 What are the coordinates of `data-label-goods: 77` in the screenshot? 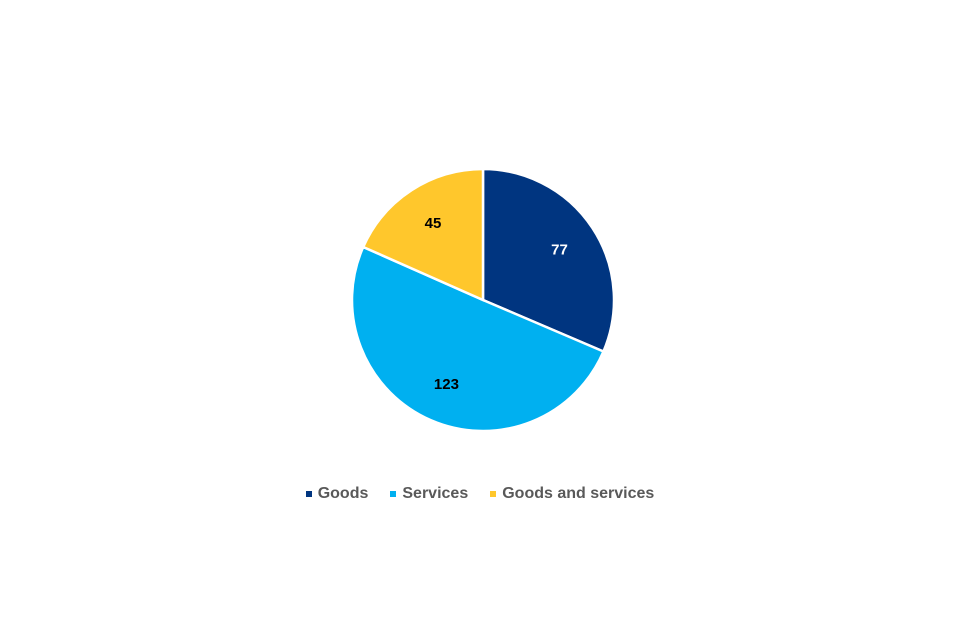 It's located at (559, 249).